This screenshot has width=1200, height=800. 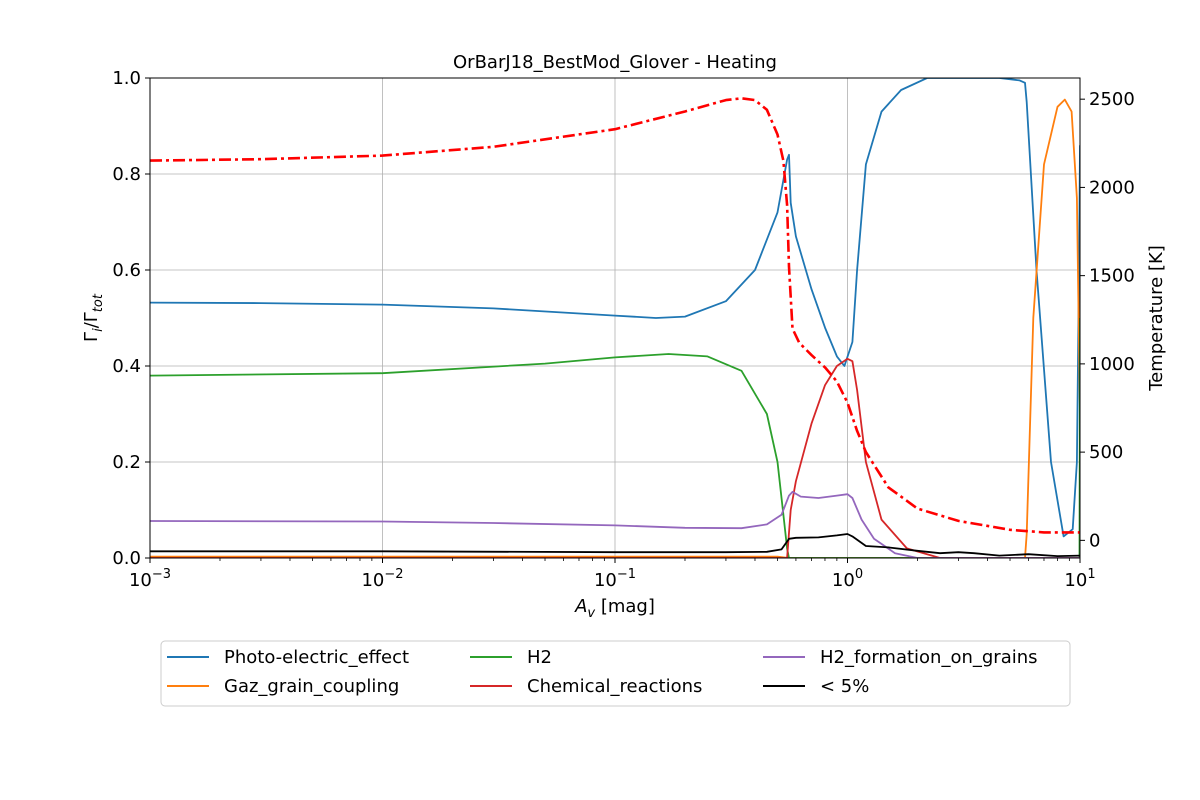 What do you see at coordinates (1112, 276) in the screenshot?
I see `y2-tick-label-3: 1500` at bounding box center [1112, 276].